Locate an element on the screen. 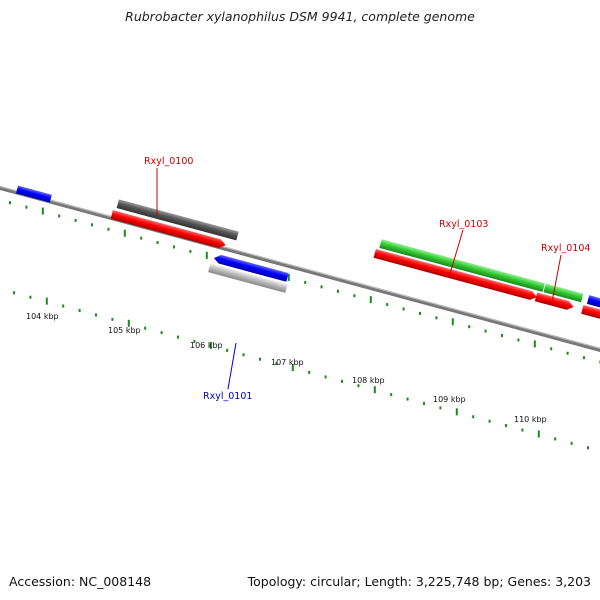  scale-label: 104 kbp is located at coordinates (42, 316).